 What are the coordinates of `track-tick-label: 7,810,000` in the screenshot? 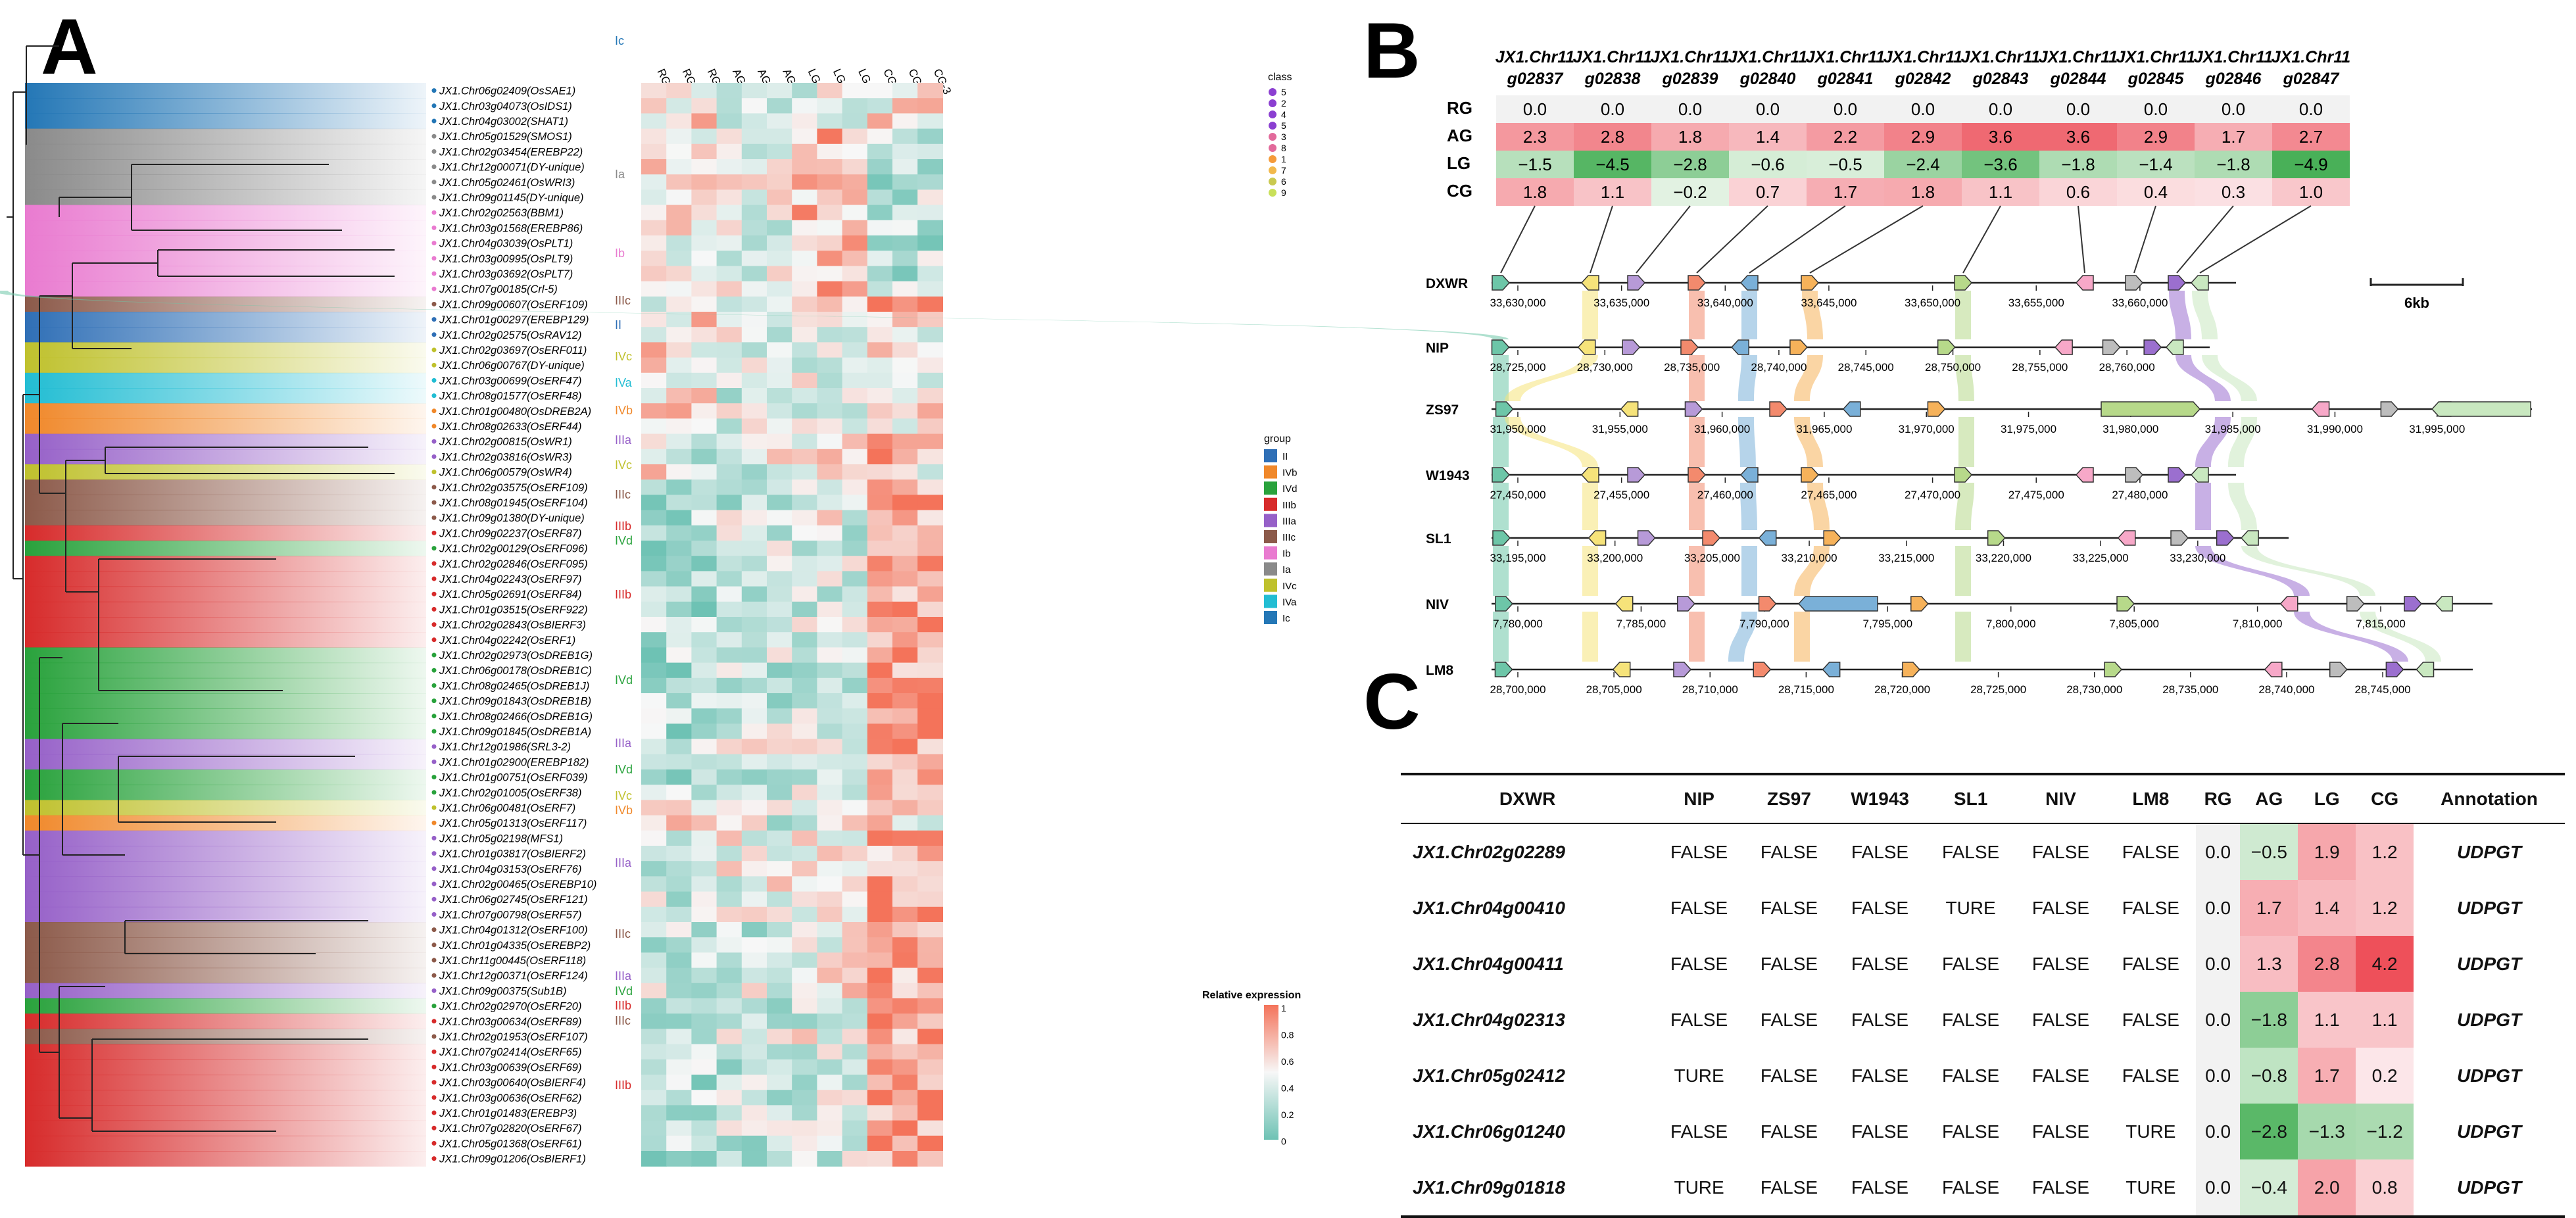 It's located at (2258, 624).